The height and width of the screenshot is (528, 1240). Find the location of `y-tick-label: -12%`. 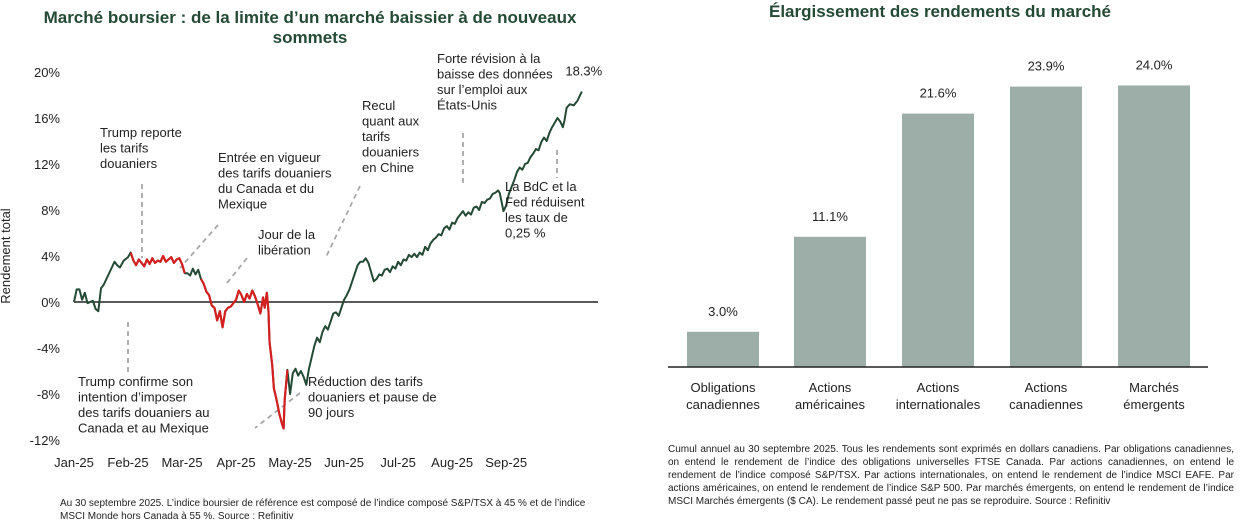

y-tick-label: -12% is located at coordinates (45, 440).